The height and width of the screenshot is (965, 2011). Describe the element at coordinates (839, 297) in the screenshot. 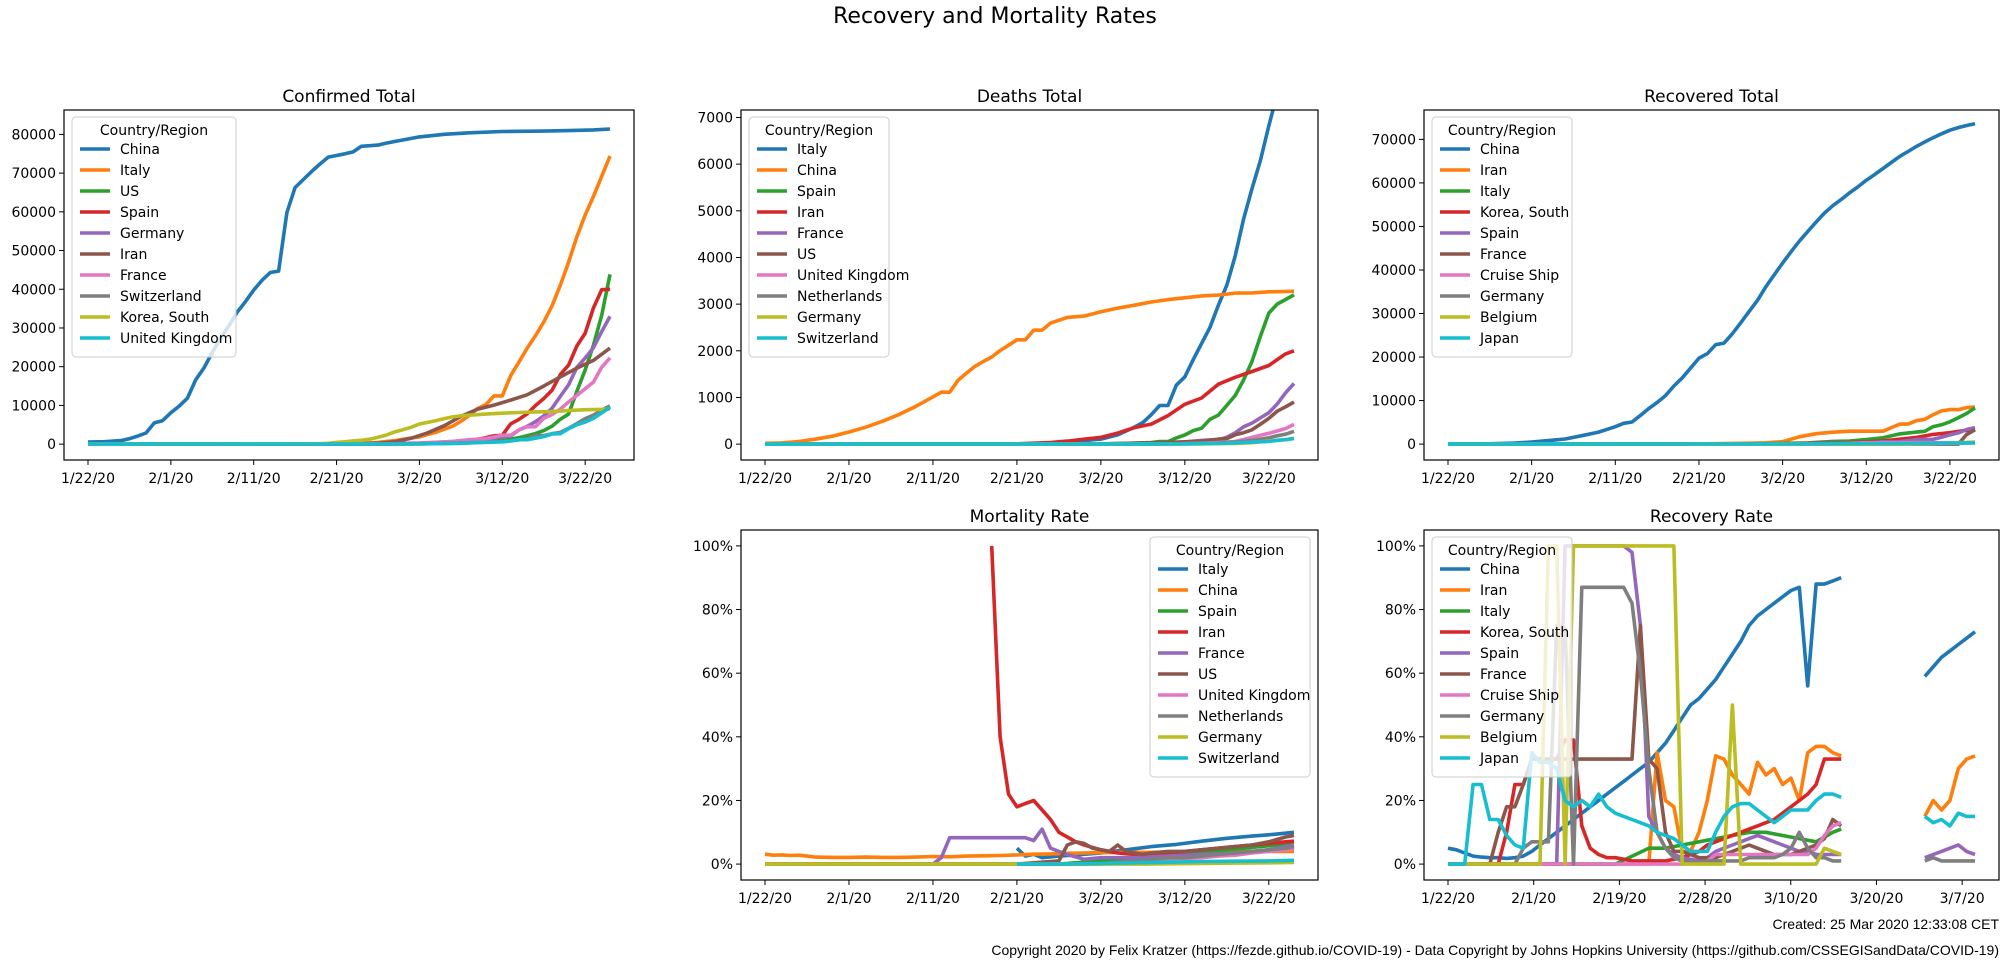

I see `deaths-legend-label: Netherlands` at that location.